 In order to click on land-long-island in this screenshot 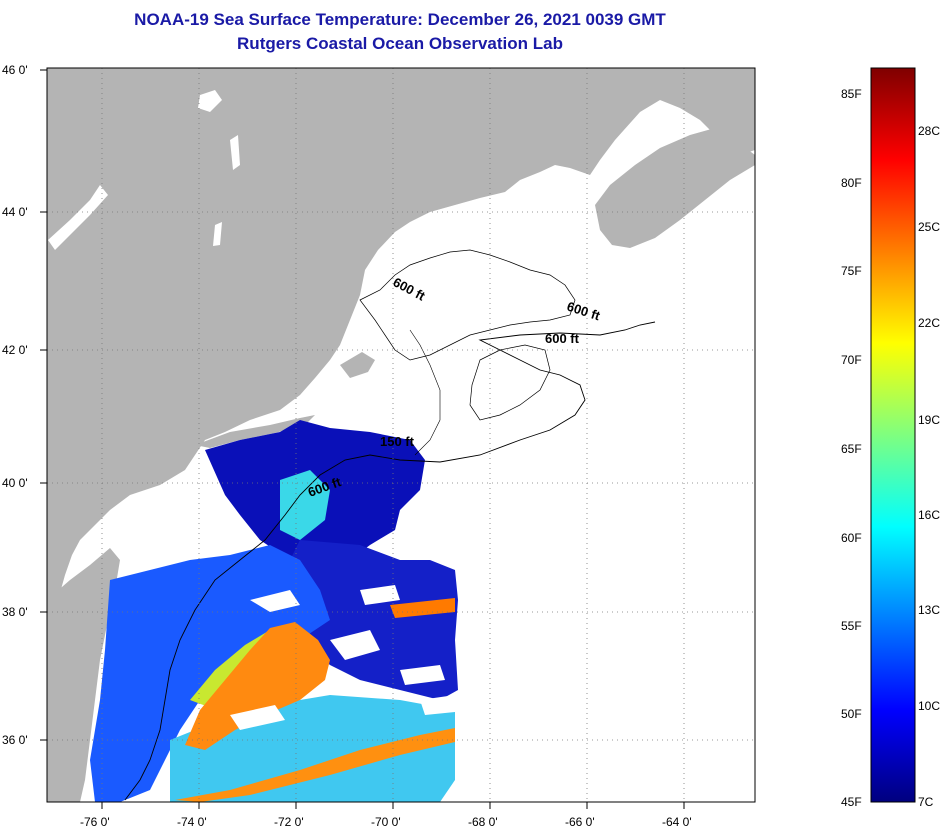, I will do `click(255, 431)`.